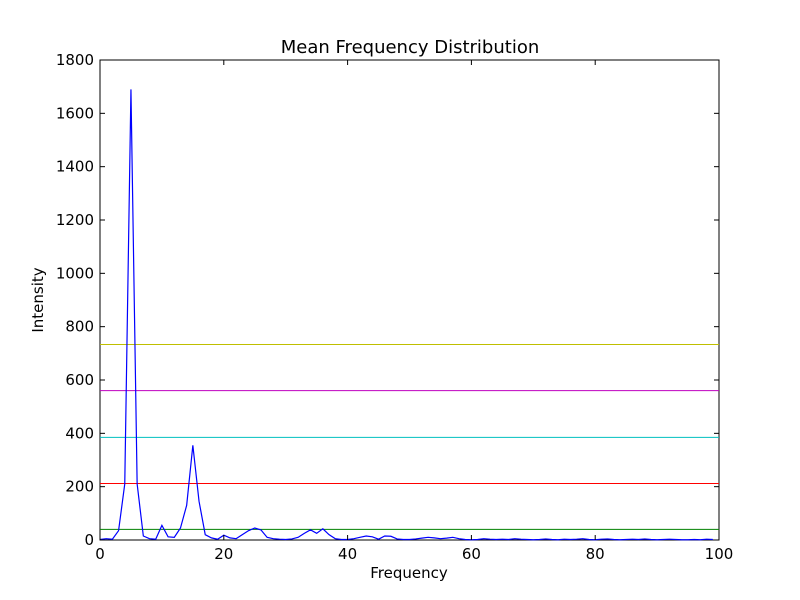 The image size is (800, 600). I want to click on x-tick-label: 100, so click(719, 554).